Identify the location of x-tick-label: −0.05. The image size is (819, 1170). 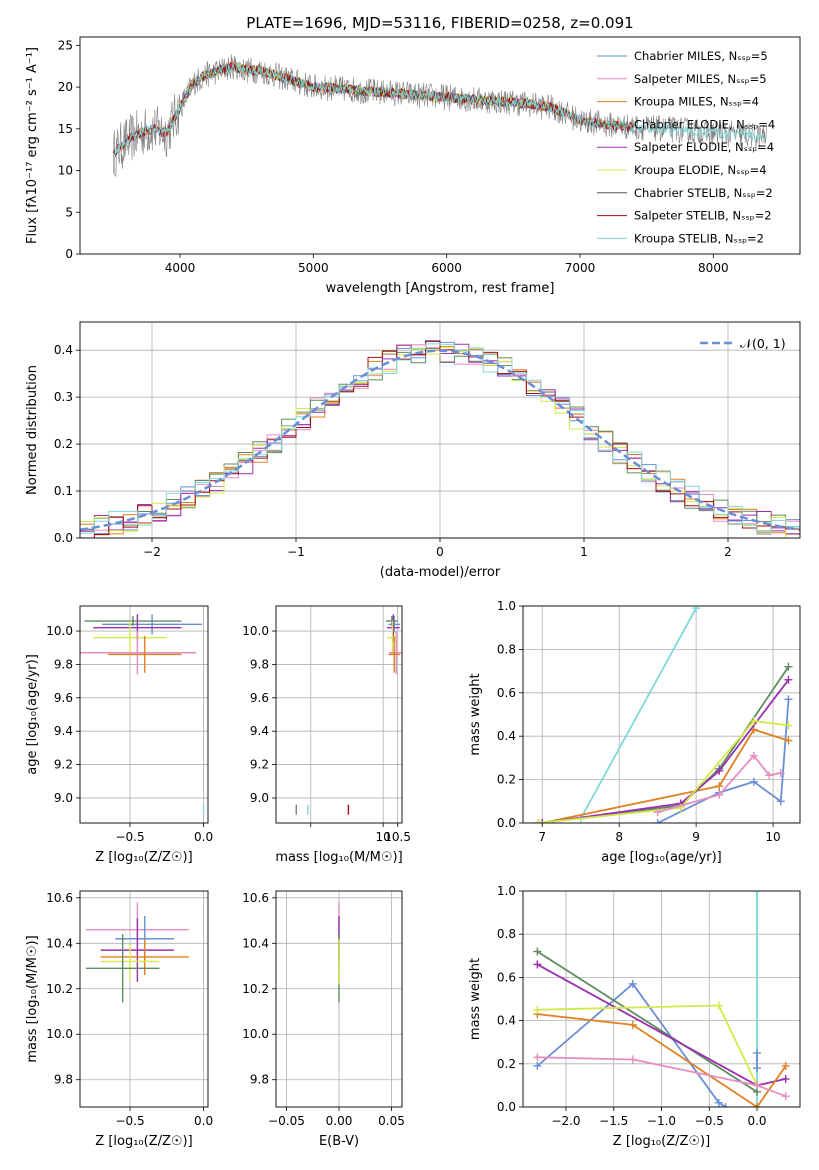
(286, 1121).